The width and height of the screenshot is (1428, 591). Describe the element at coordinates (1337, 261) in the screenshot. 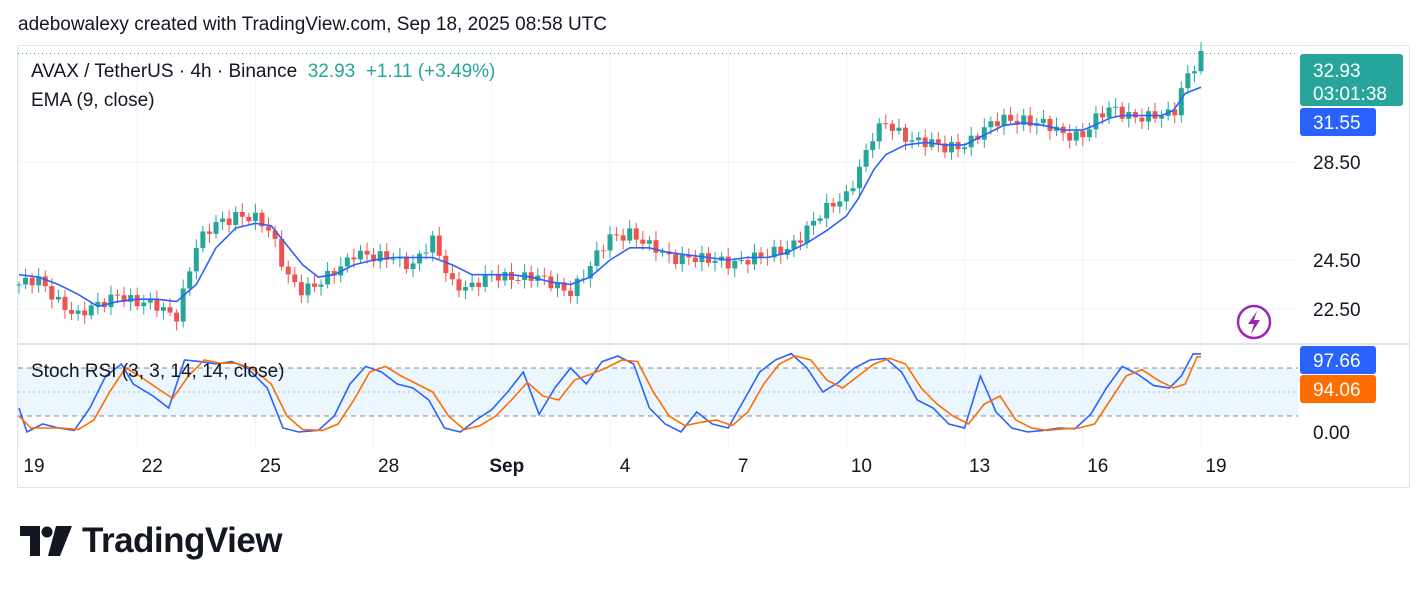

I see `price-tick-label: 24.50` at that location.